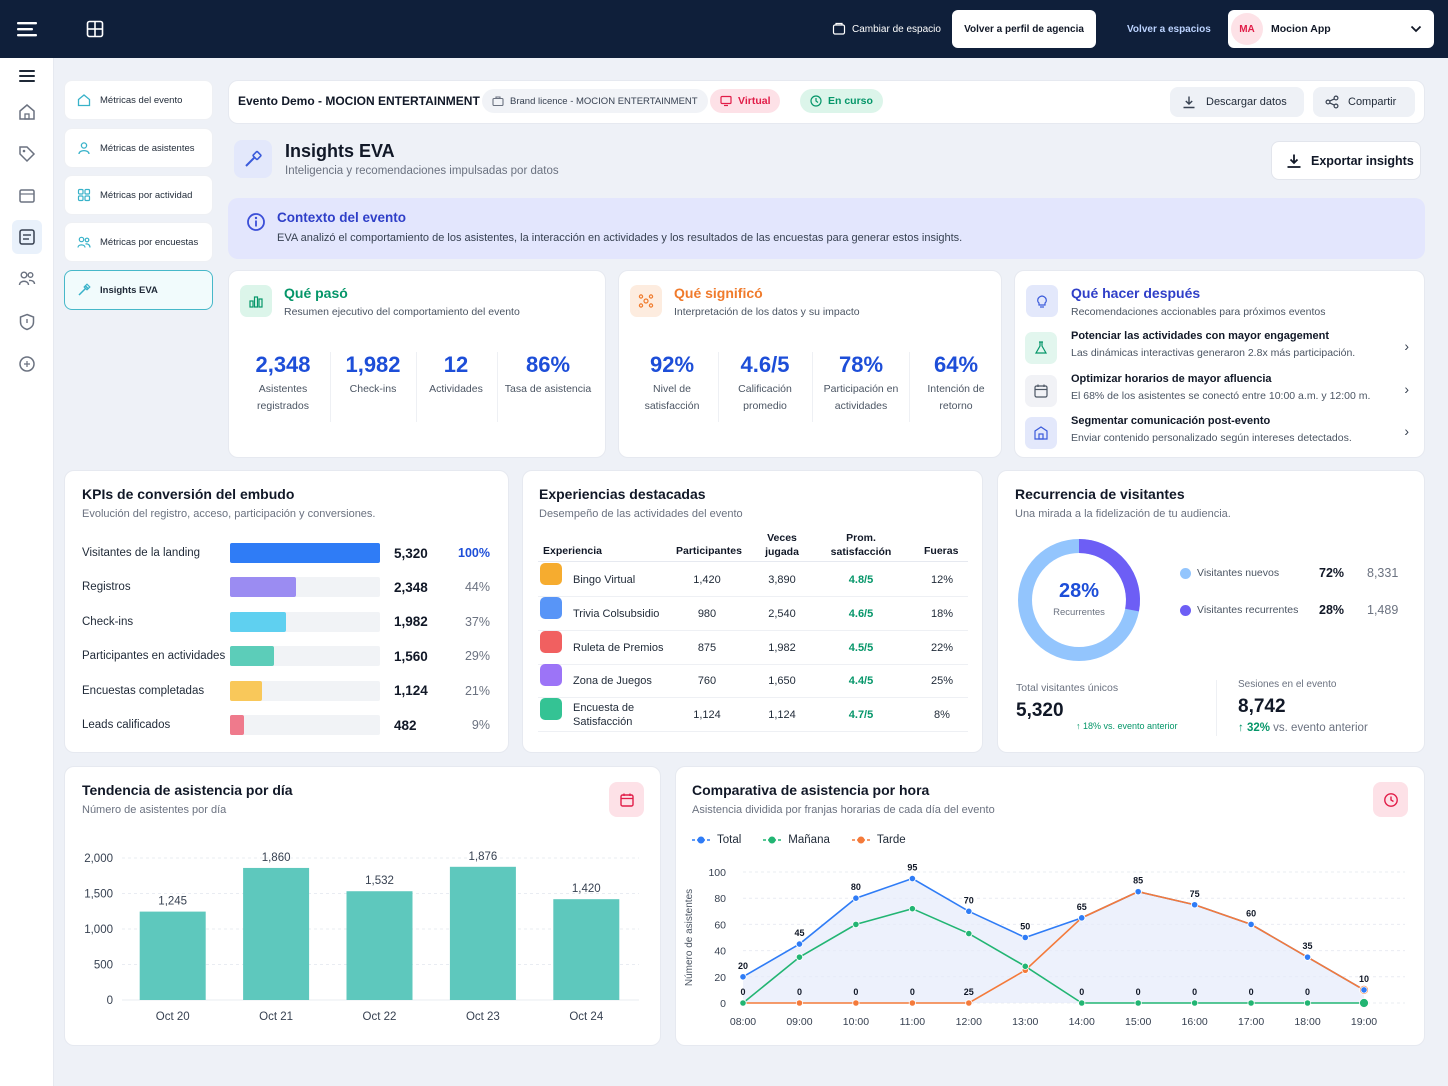 The width and height of the screenshot is (1448, 1086). What do you see at coordinates (276, 1017) in the screenshot?
I see `x-tick-label: Oct 21` at bounding box center [276, 1017].